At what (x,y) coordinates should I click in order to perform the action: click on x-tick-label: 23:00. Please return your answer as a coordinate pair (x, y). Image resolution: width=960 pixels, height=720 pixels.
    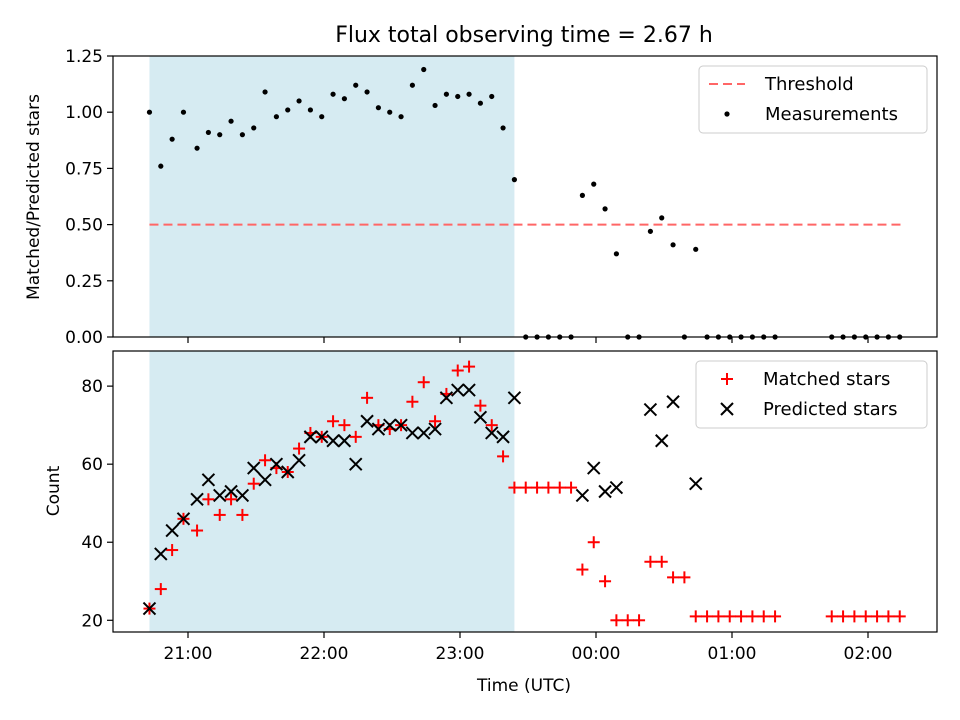
    Looking at the image, I should click on (460, 654).